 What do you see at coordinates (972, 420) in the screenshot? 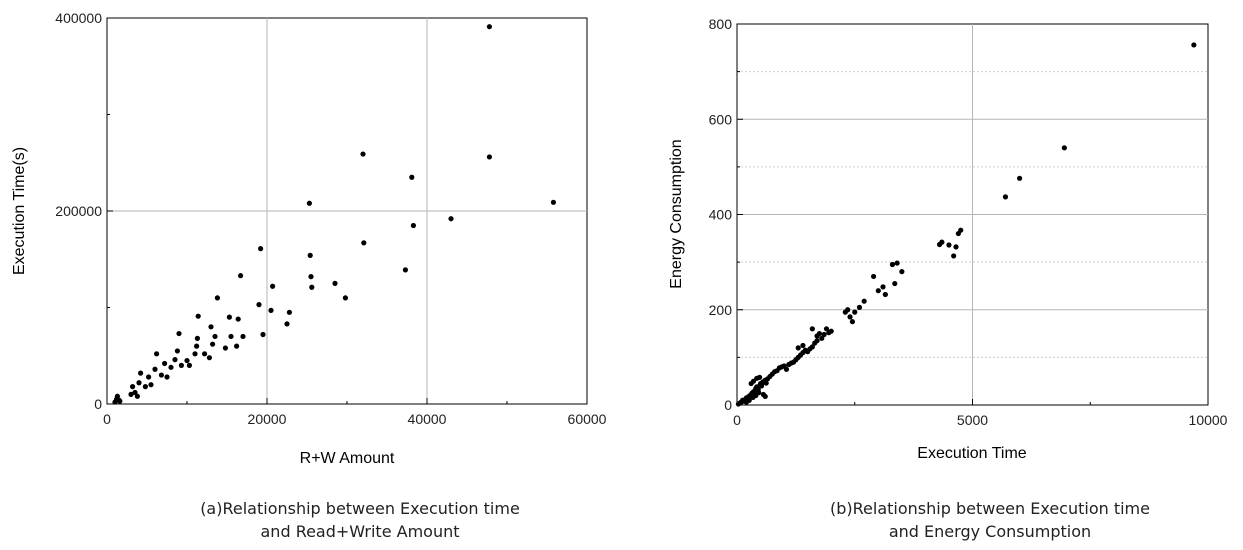
I see `chart-b-x-tick-label: 5000` at bounding box center [972, 420].